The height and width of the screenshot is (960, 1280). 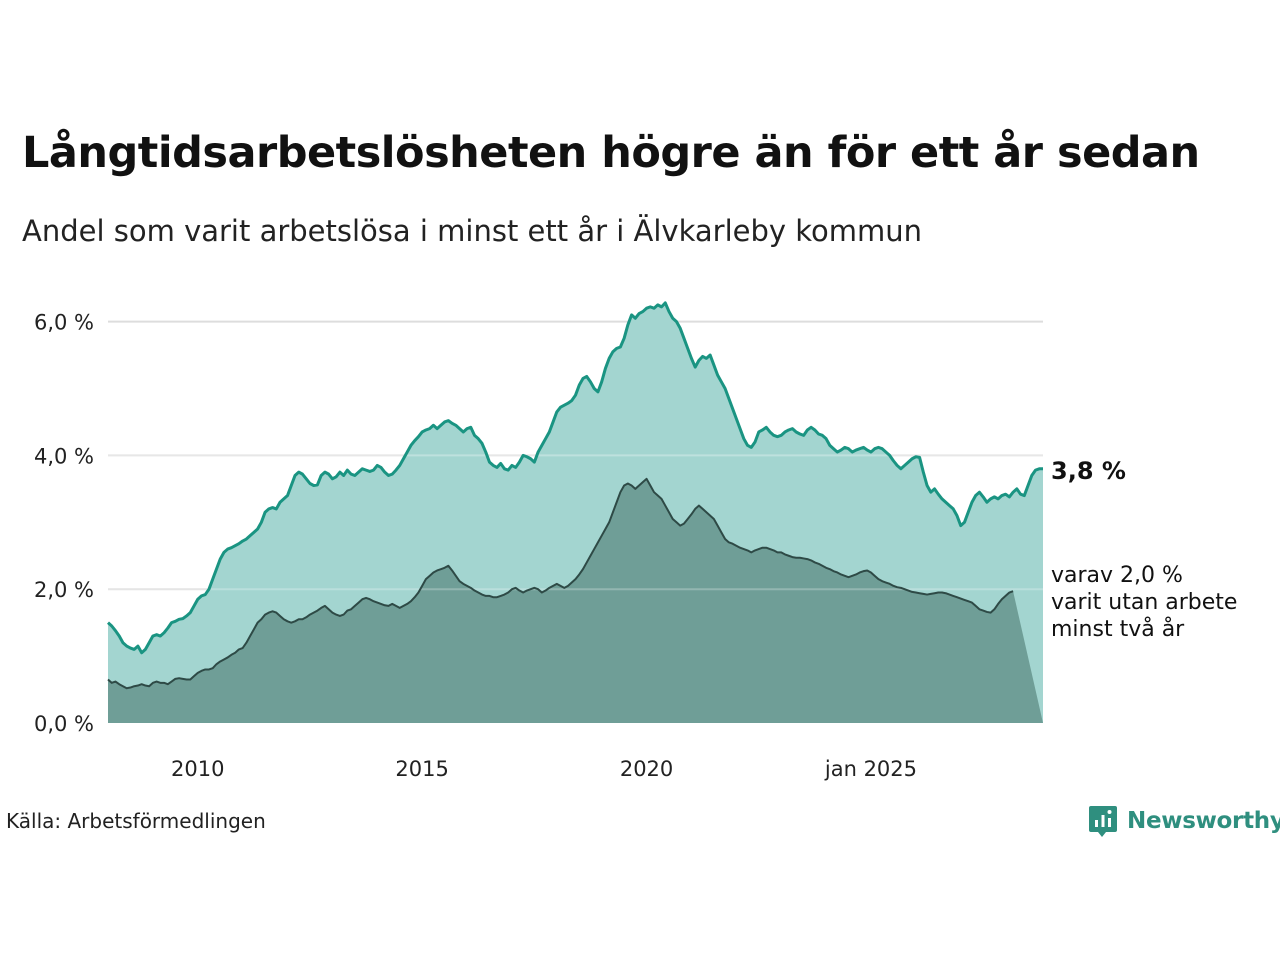 What do you see at coordinates (1144, 602) in the screenshot?
I see `end-label-long-line: varit utan arbete` at bounding box center [1144, 602].